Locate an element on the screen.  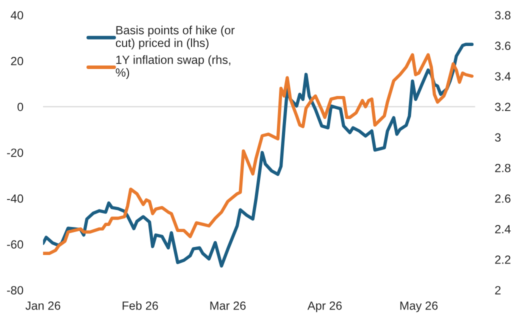
y2-tick-label: 3.8 is located at coordinates (502, 15).